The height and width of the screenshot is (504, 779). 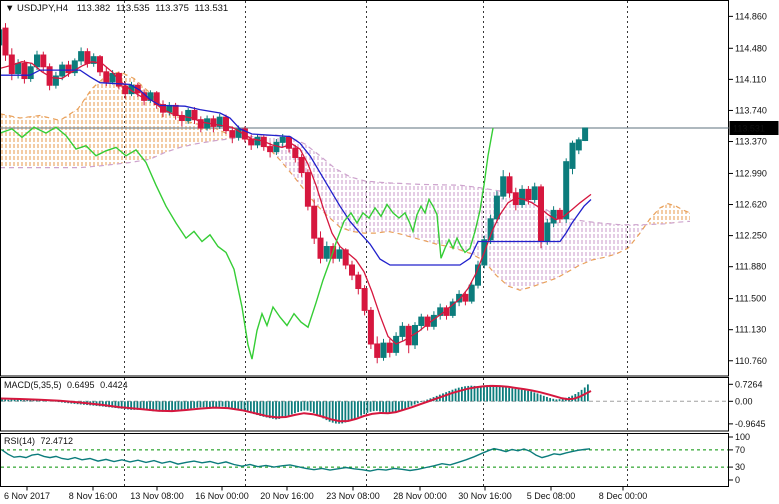 What do you see at coordinates (751, 205) in the screenshot?
I see `price-axis-label: 112.620` at bounding box center [751, 205].